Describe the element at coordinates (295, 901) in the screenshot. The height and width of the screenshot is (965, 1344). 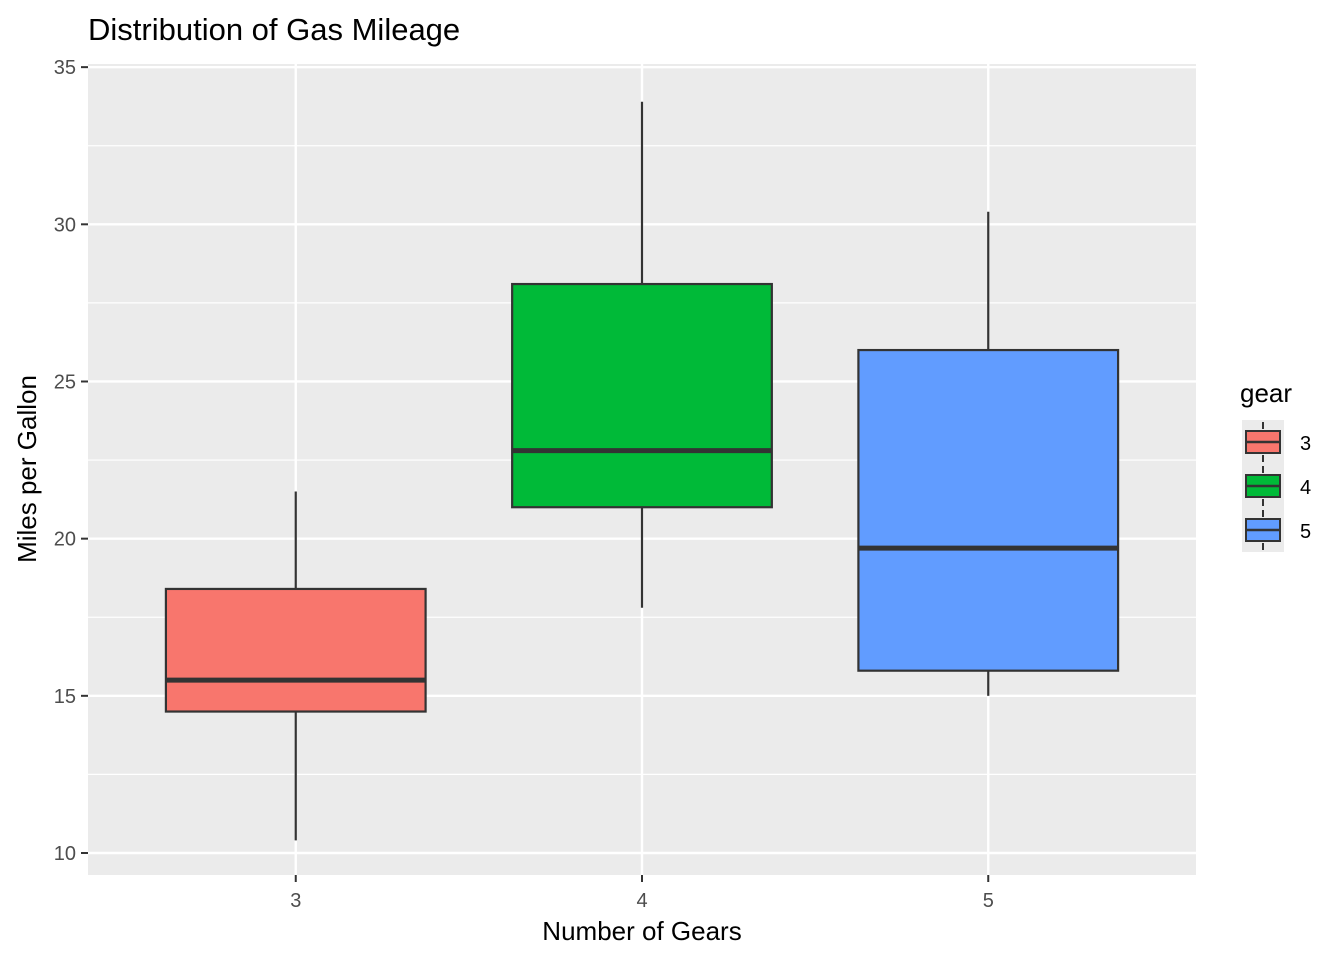
I see `x-tick-label: 3` at that location.